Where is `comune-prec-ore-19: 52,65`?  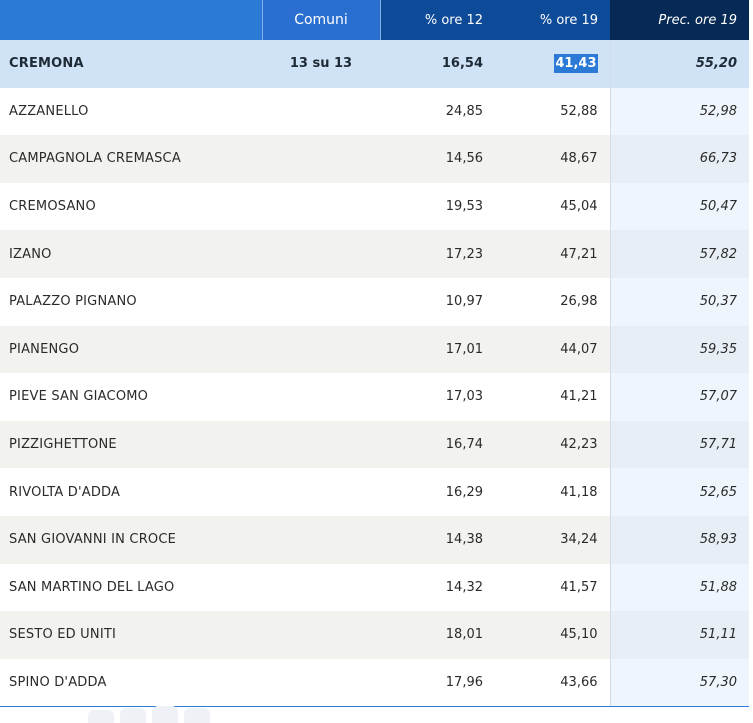 comune-prec-ore-19: 52,65 is located at coordinates (679, 492).